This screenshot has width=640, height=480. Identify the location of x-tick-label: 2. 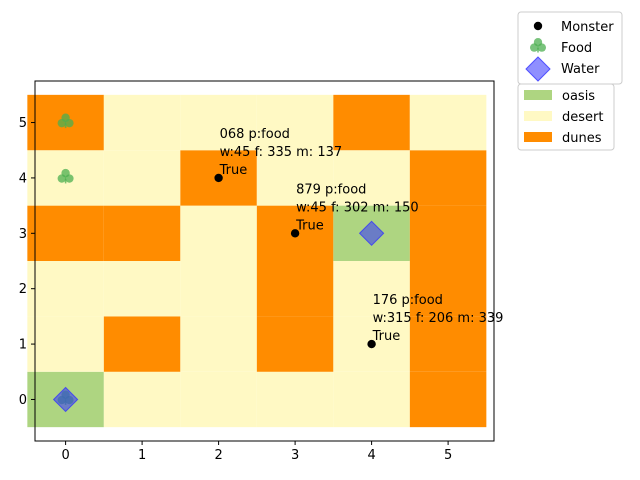
(218, 455).